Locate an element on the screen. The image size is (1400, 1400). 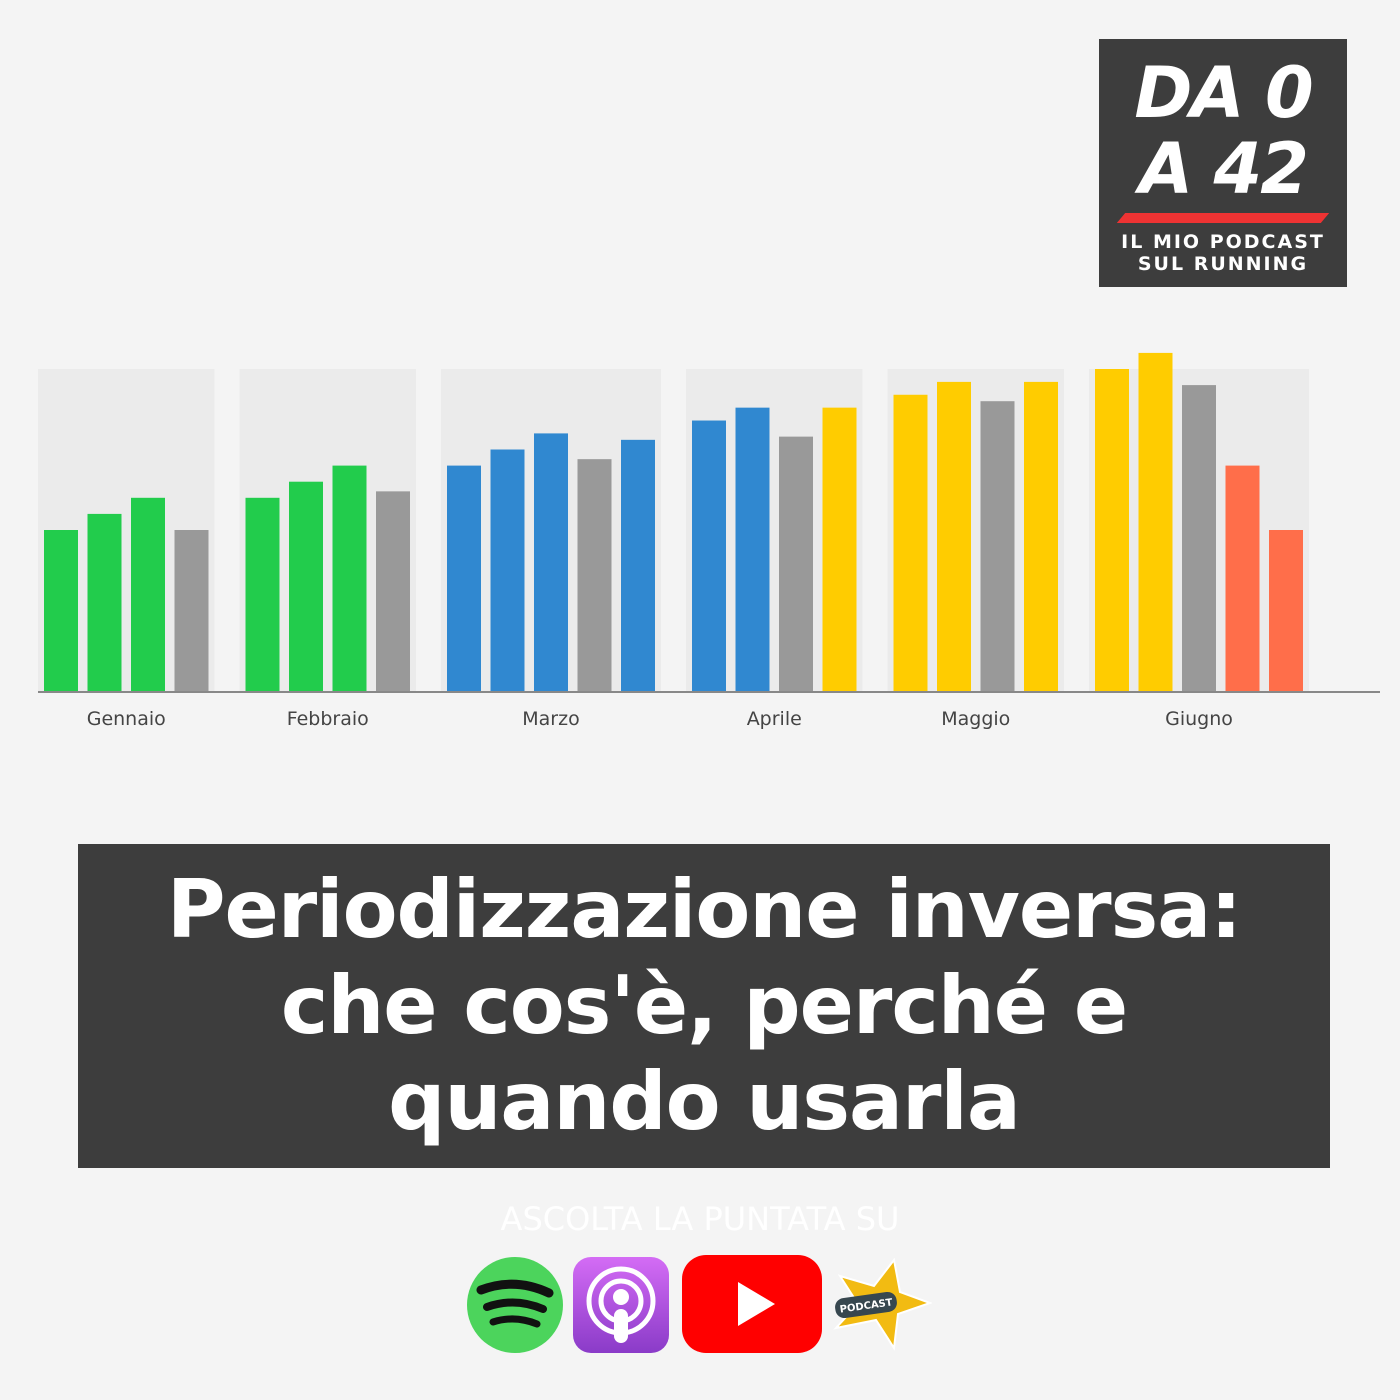
title-line2: che cos'è, perché e is located at coordinates (704, 1005).